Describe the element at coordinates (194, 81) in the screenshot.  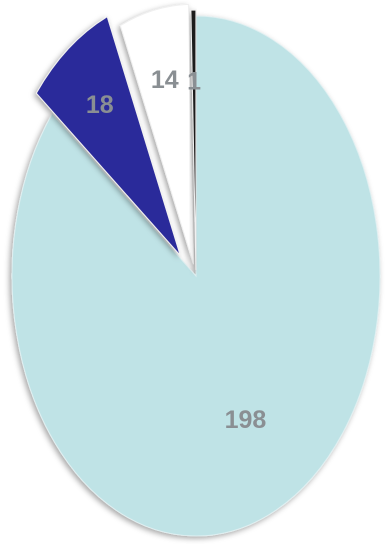
I see `data-label-1: 1` at that location.